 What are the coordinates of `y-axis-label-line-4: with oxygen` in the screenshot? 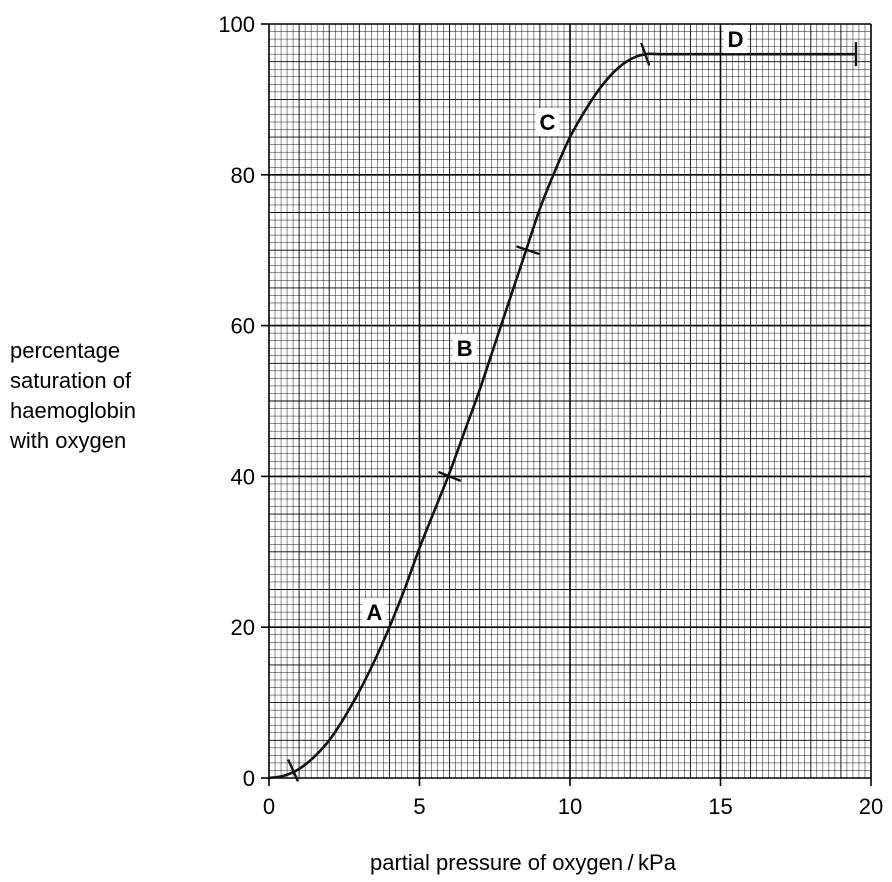 It's located at (68, 440).